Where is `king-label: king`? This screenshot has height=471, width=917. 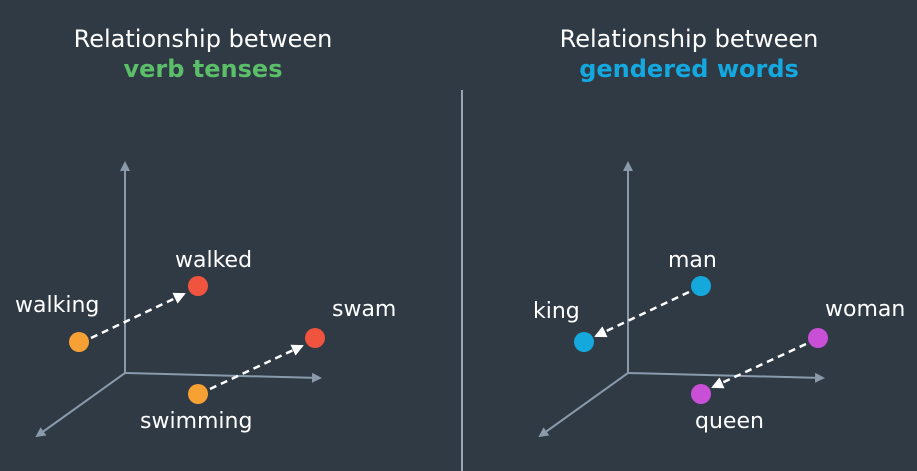
king-label: king is located at coordinates (556, 311).